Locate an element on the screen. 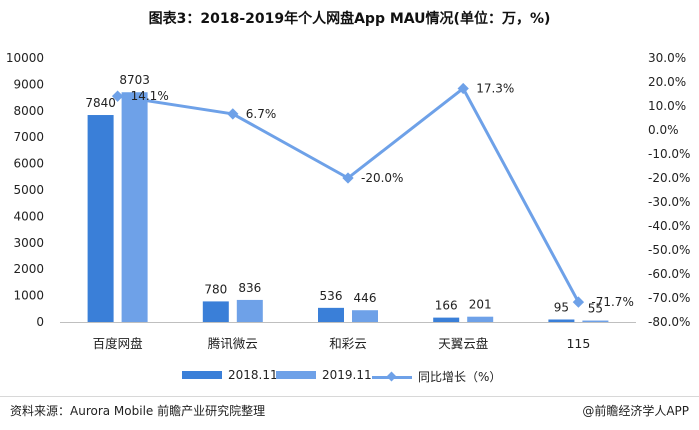  growth-value-label: -20.0% is located at coordinates (382, 178).